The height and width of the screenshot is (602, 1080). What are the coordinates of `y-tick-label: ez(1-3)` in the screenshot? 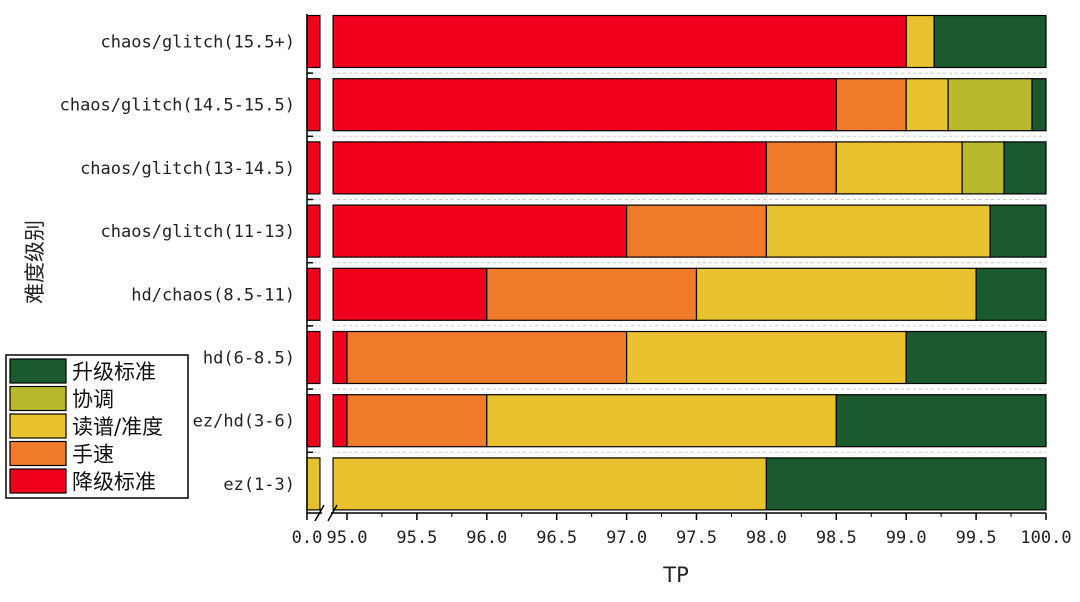 It's located at (259, 485).